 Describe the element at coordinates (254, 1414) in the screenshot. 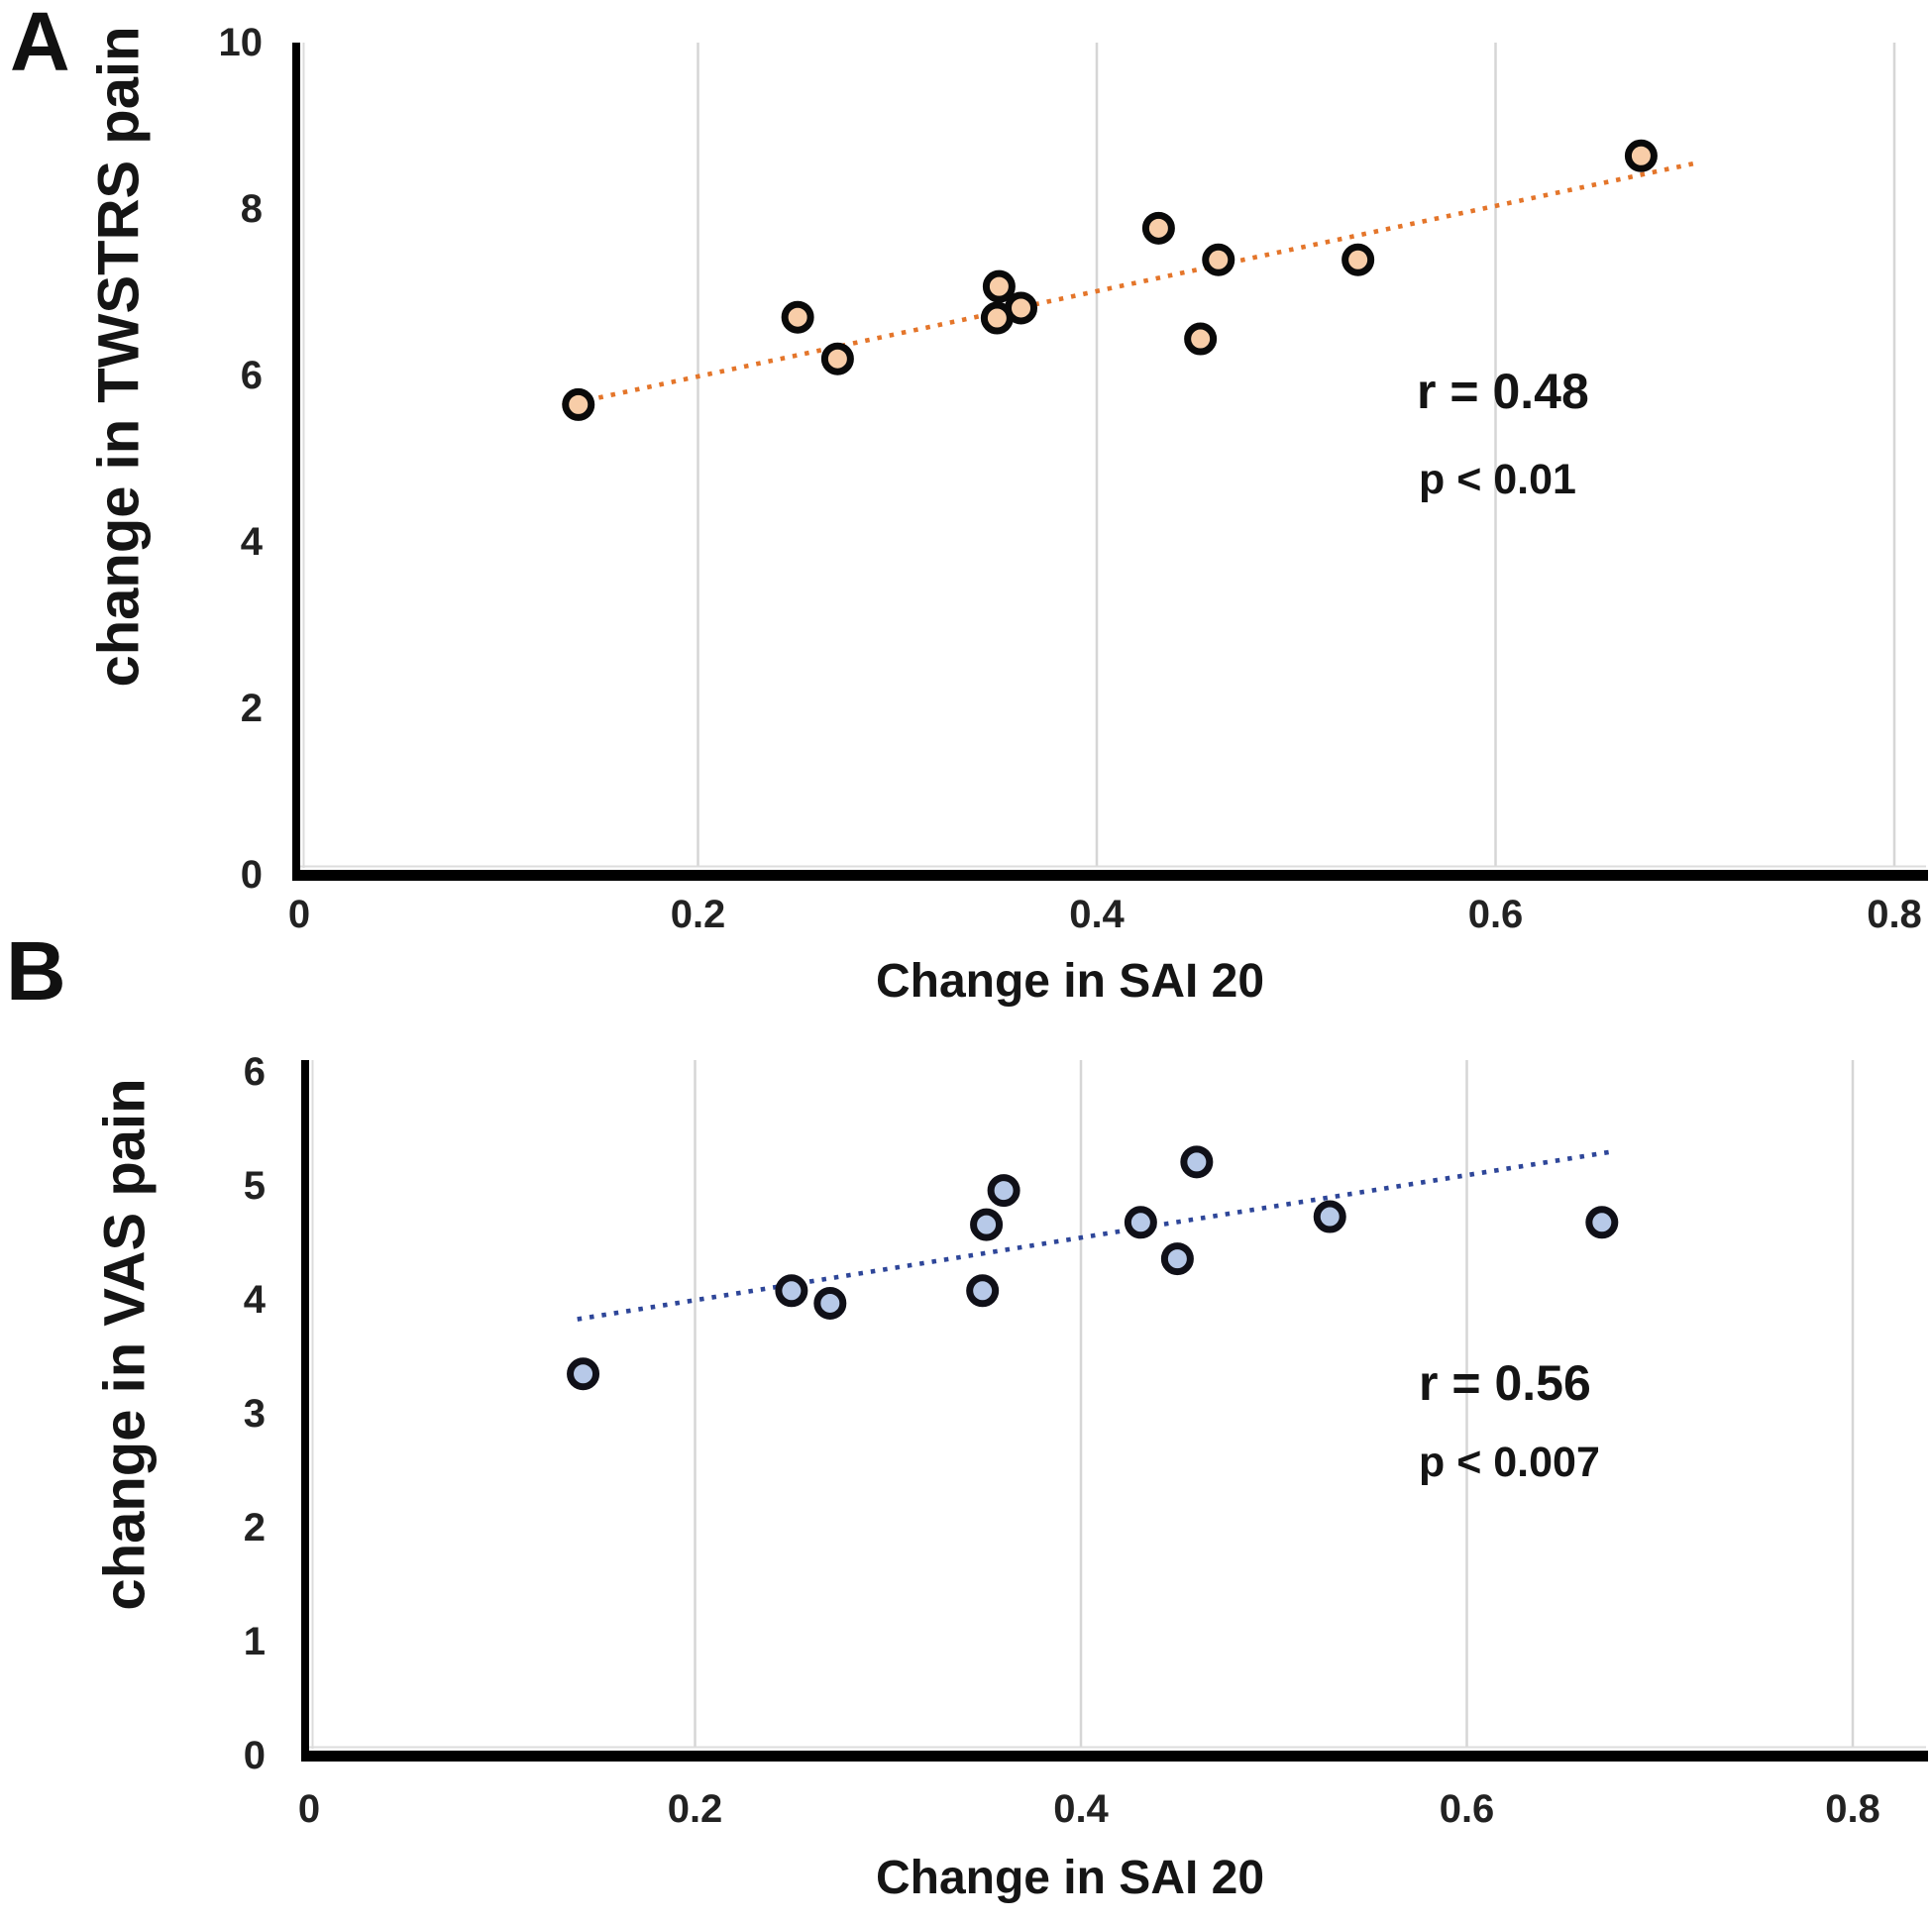

I see `y-tick-label: 3` at that location.